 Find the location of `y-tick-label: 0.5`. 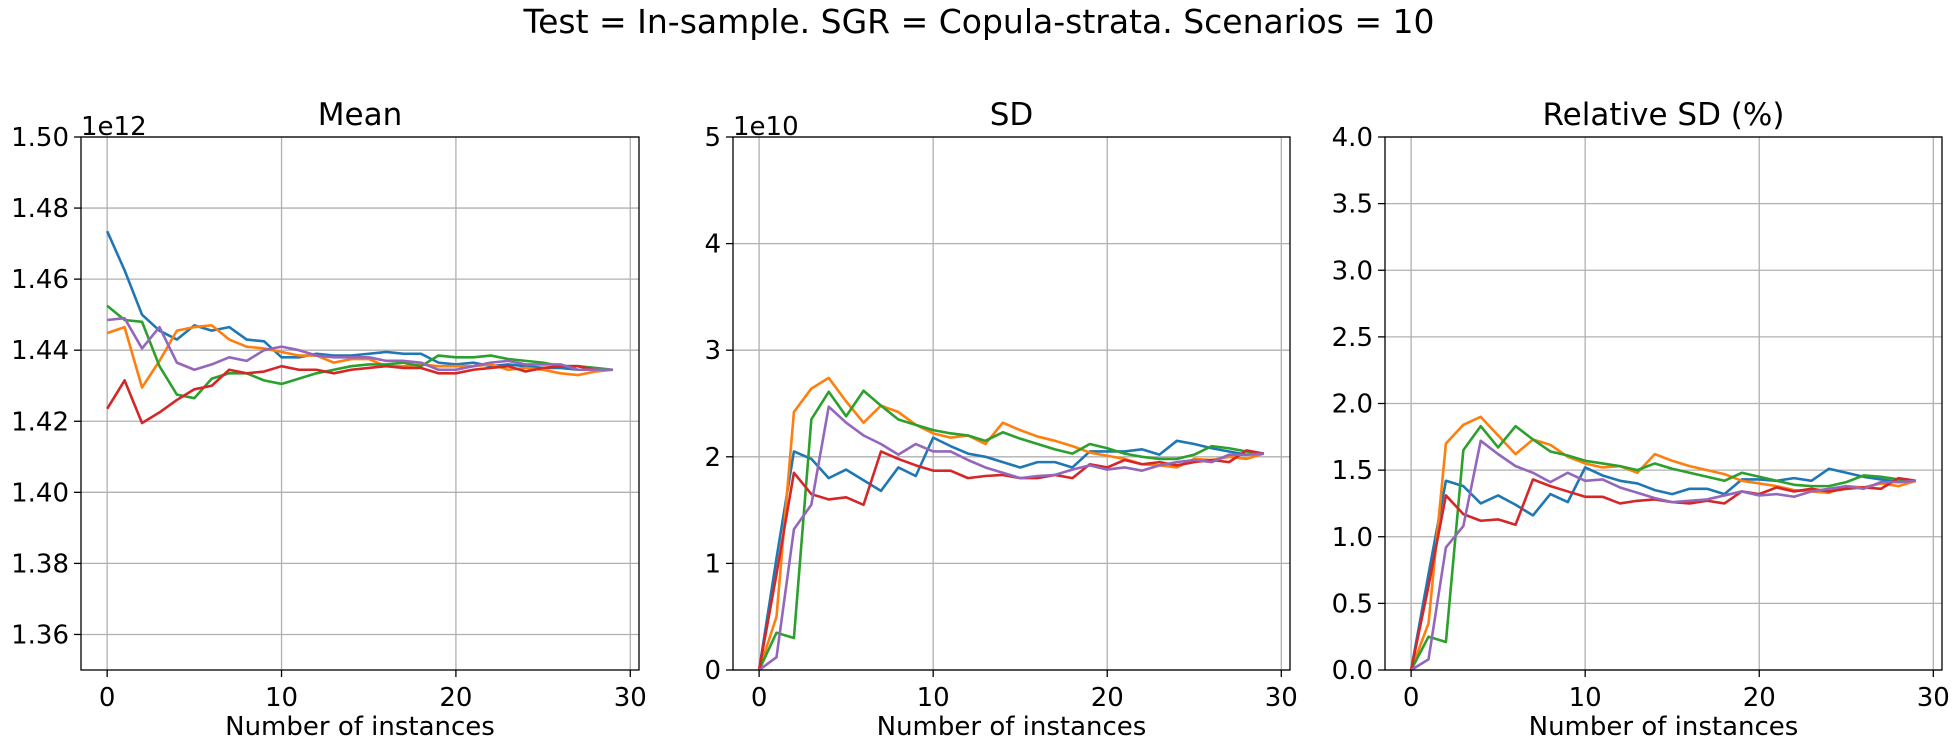

y-tick-label: 0.5 is located at coordinates (1352, 604).